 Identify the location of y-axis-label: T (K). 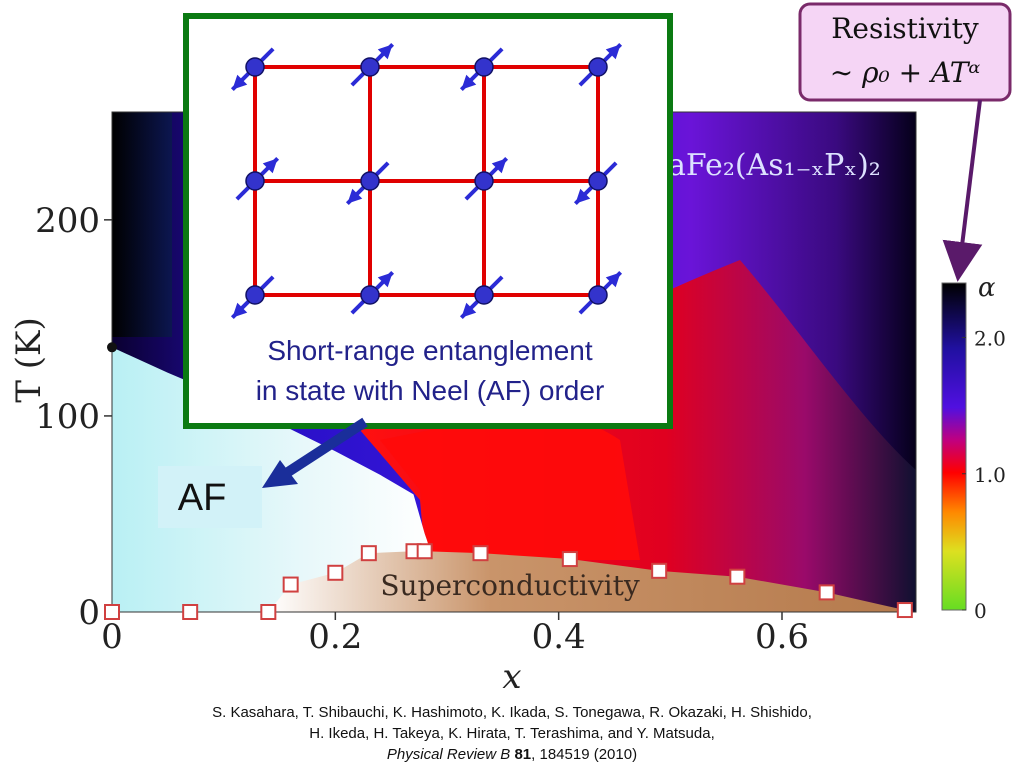
(29, 359).